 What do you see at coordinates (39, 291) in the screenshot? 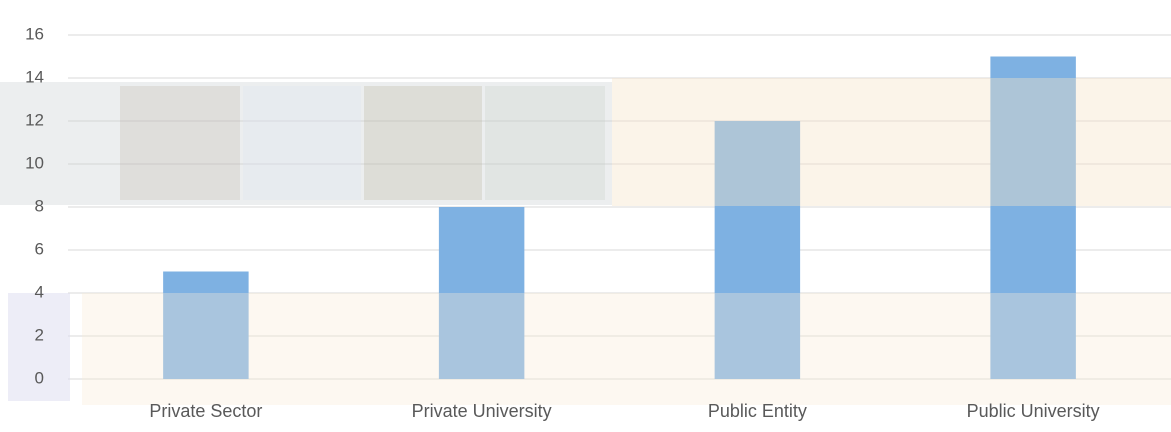
I see `y-tick-label: 4` at bounding box center [39, 291].